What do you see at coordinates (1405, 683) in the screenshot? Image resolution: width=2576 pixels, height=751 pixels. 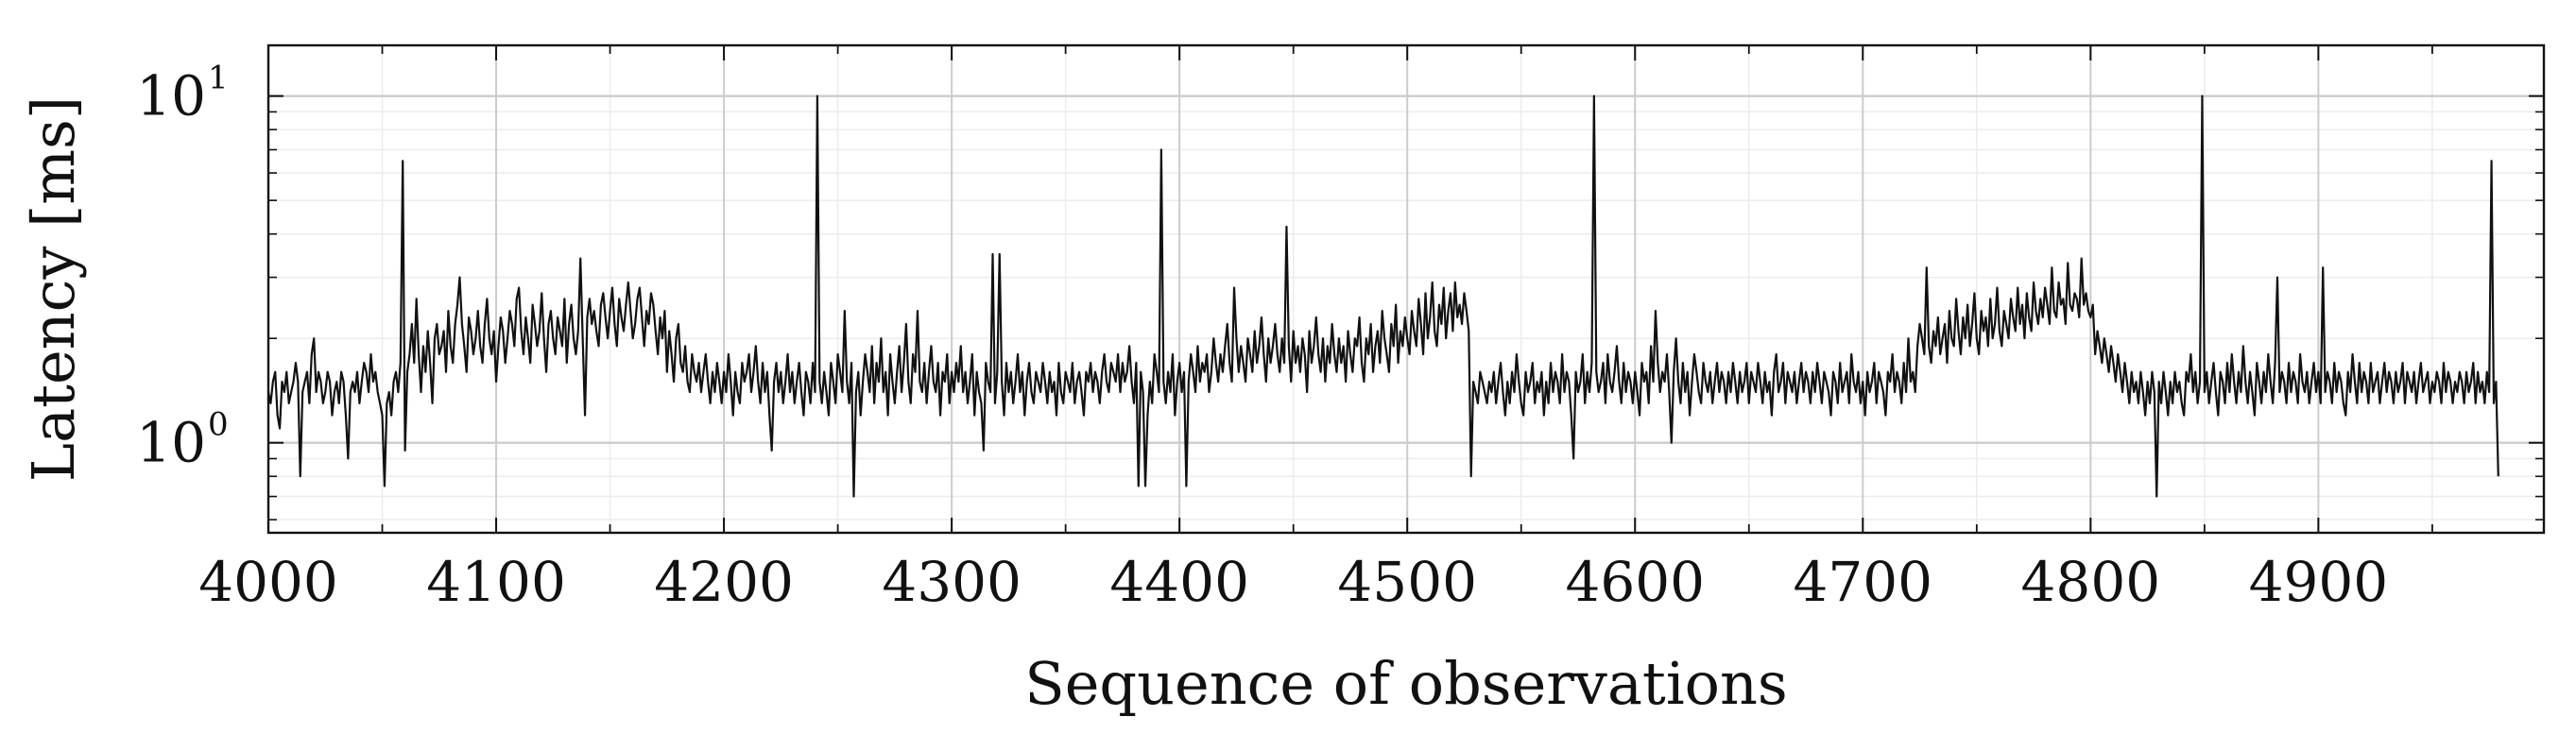 I see `x-axis-label: Sequence of observations` at bounding box center [1405, 683].